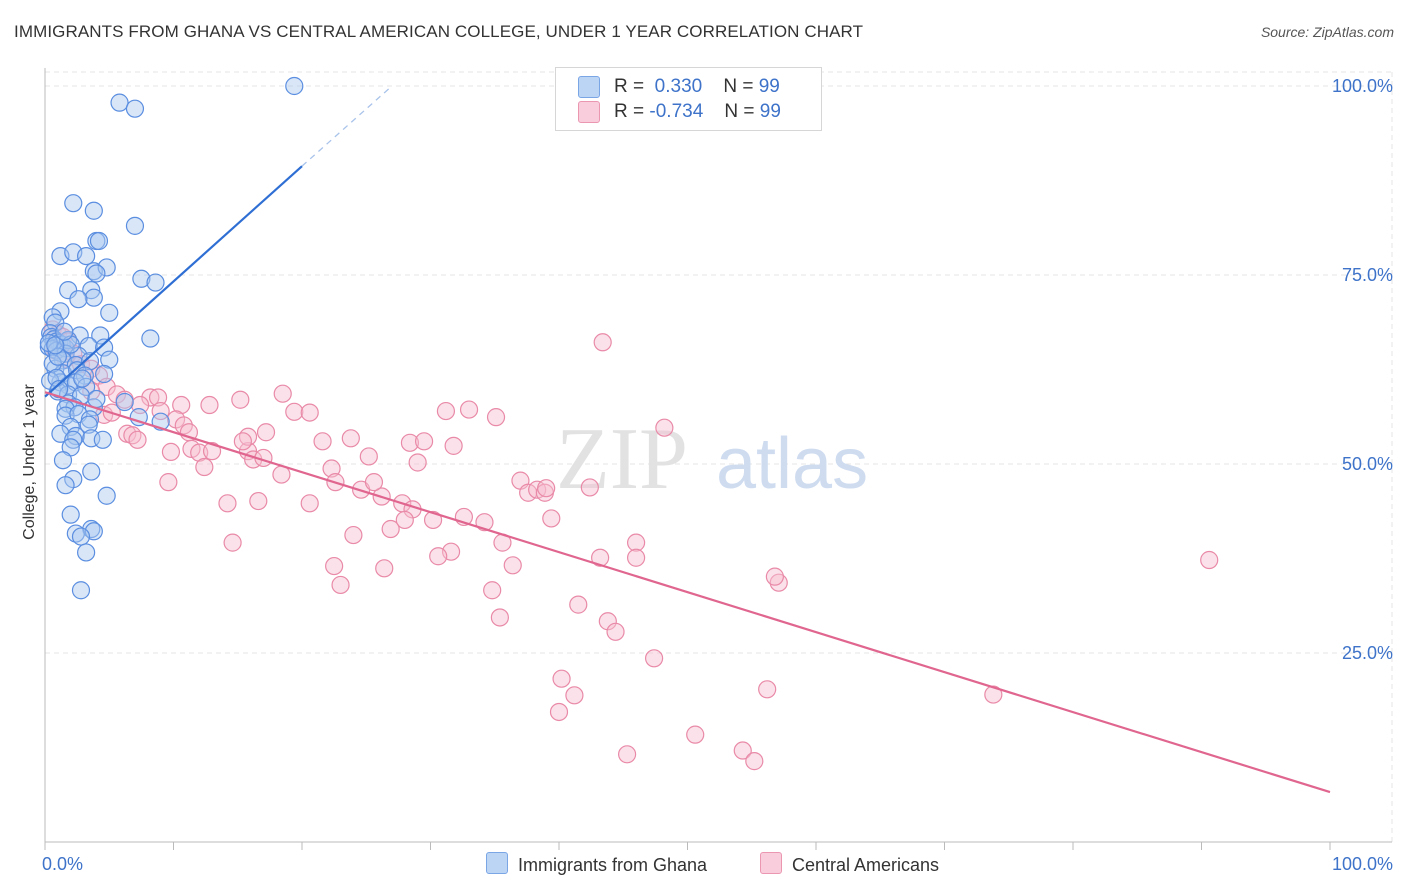 The height and width of the screenshot is (892, 1406). What do you see at coordinates (770, 112) in the screenshot?
I see `legend-n-value: 99` at bounding box center [770, 112].